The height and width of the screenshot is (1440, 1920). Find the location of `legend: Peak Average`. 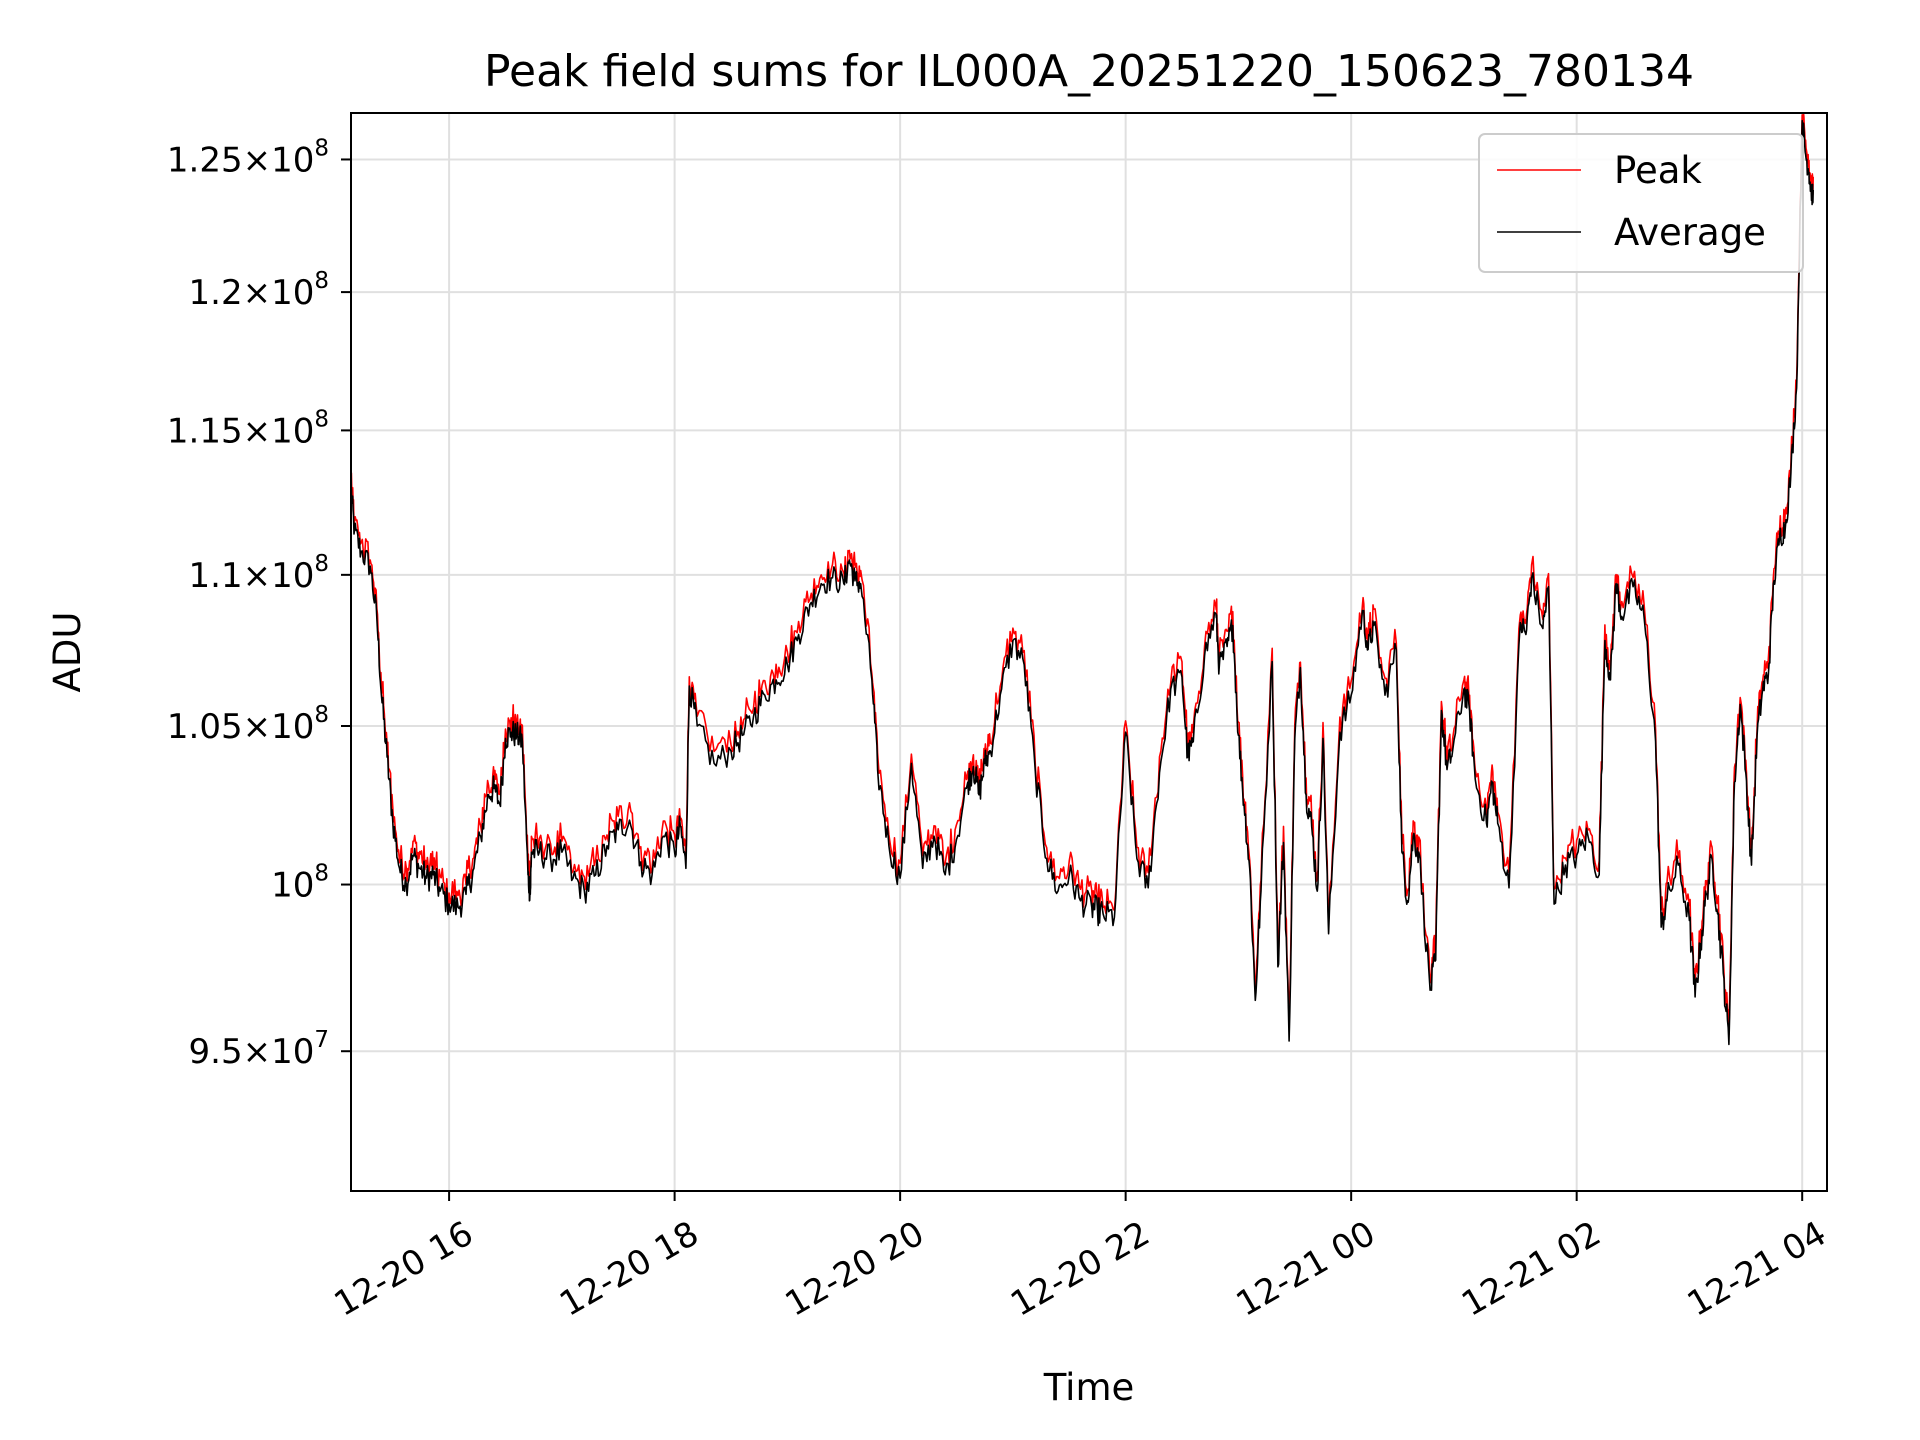

legend: Peak Average is located at coordinates (1641, 203).